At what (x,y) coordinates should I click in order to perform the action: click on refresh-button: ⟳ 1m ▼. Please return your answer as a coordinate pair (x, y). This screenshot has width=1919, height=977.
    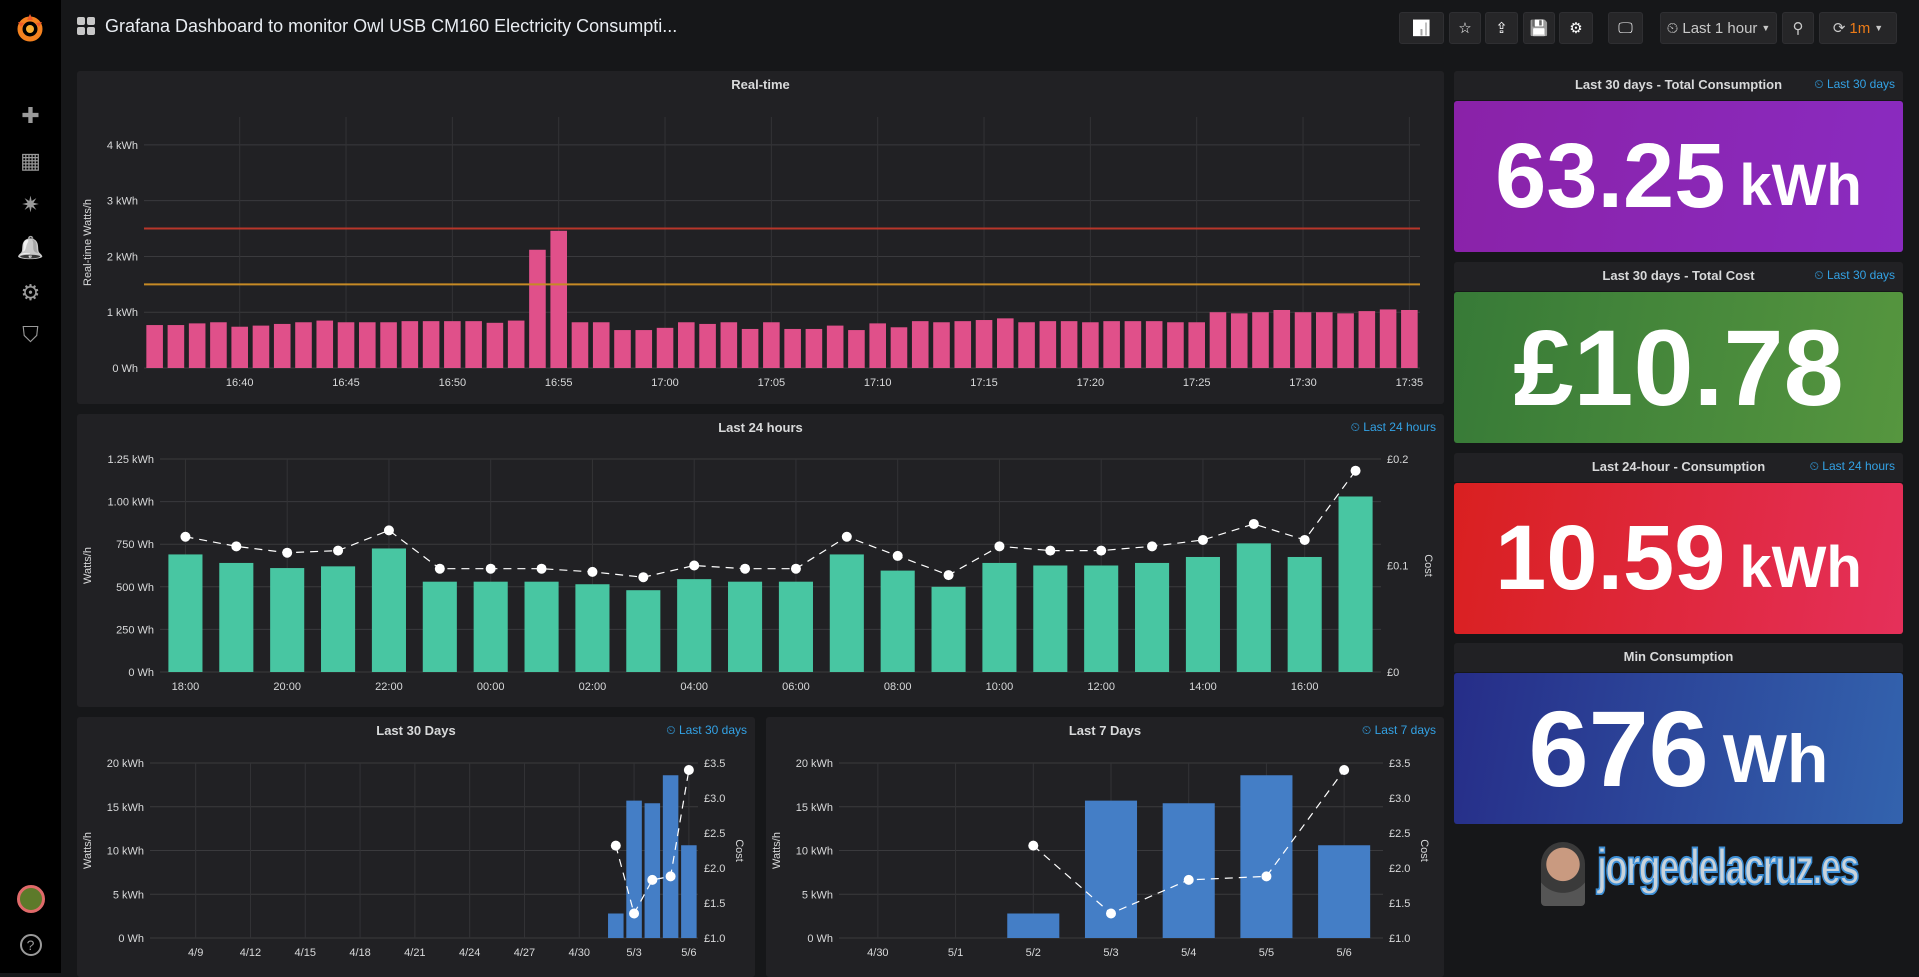
    Looking at the image, I should click on (1858, 28).